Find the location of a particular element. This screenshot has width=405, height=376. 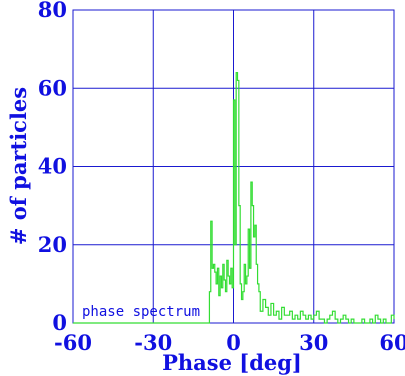

y-tick-label: 20 is located at coordinates (52, 244).